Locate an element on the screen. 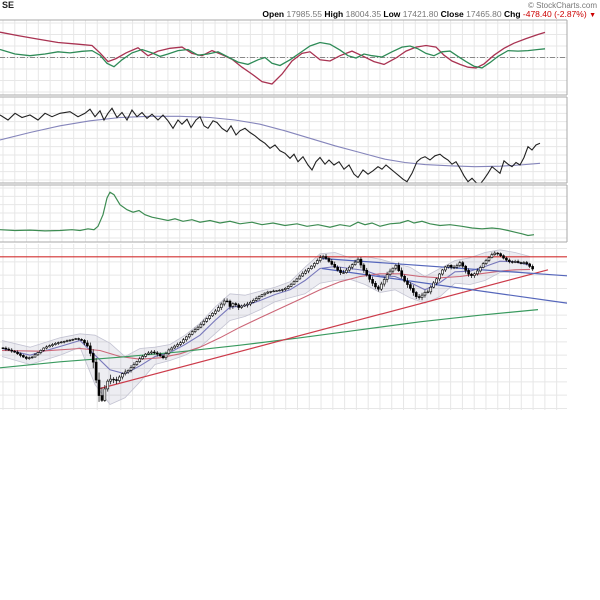 The width and height of the screenshot is (600, 600). volatility-line is located at coordinates (267, 214).